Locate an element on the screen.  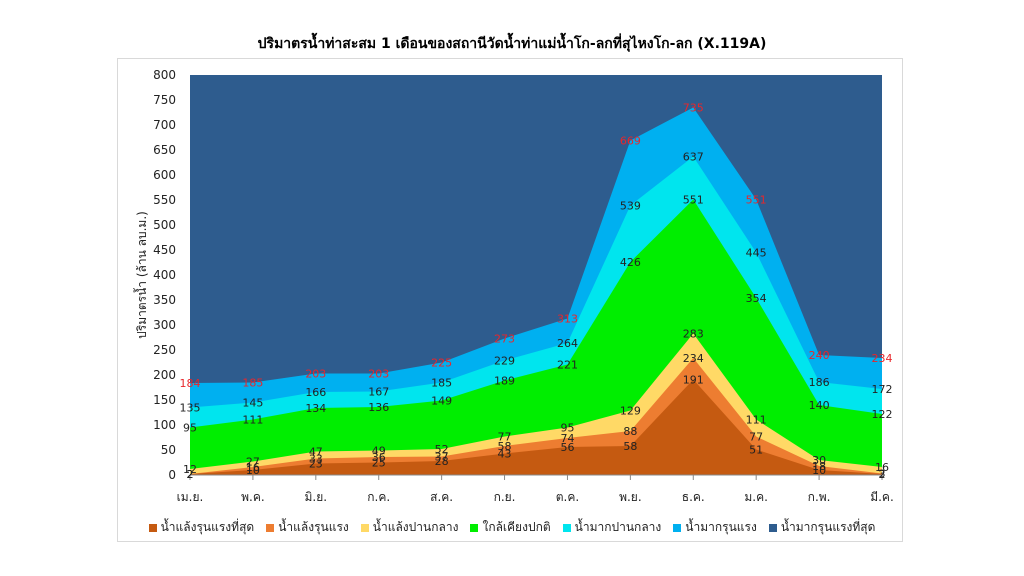
y-tick-label: 300 is located at coordinates (164, 325).